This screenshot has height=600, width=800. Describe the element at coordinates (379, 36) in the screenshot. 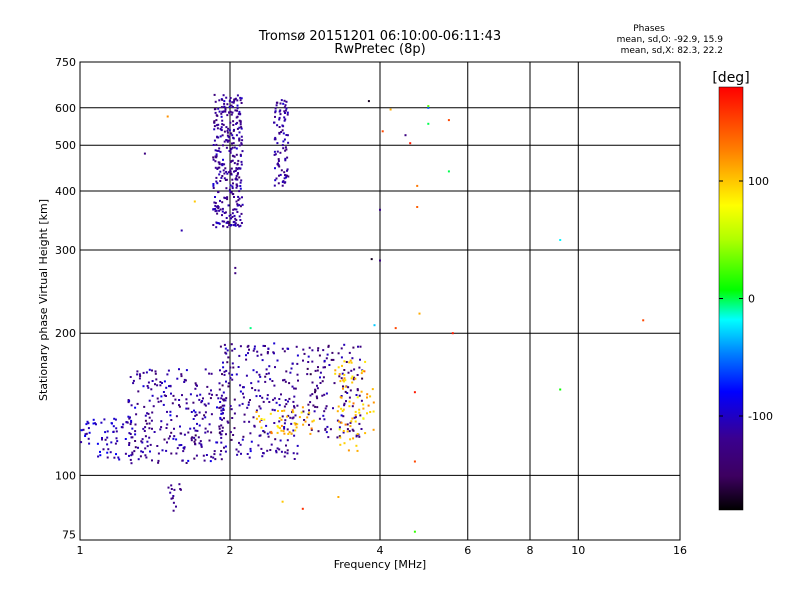

I see `chart-title: Tromsø 20151201 06:10:00-06:11:43` at that location.